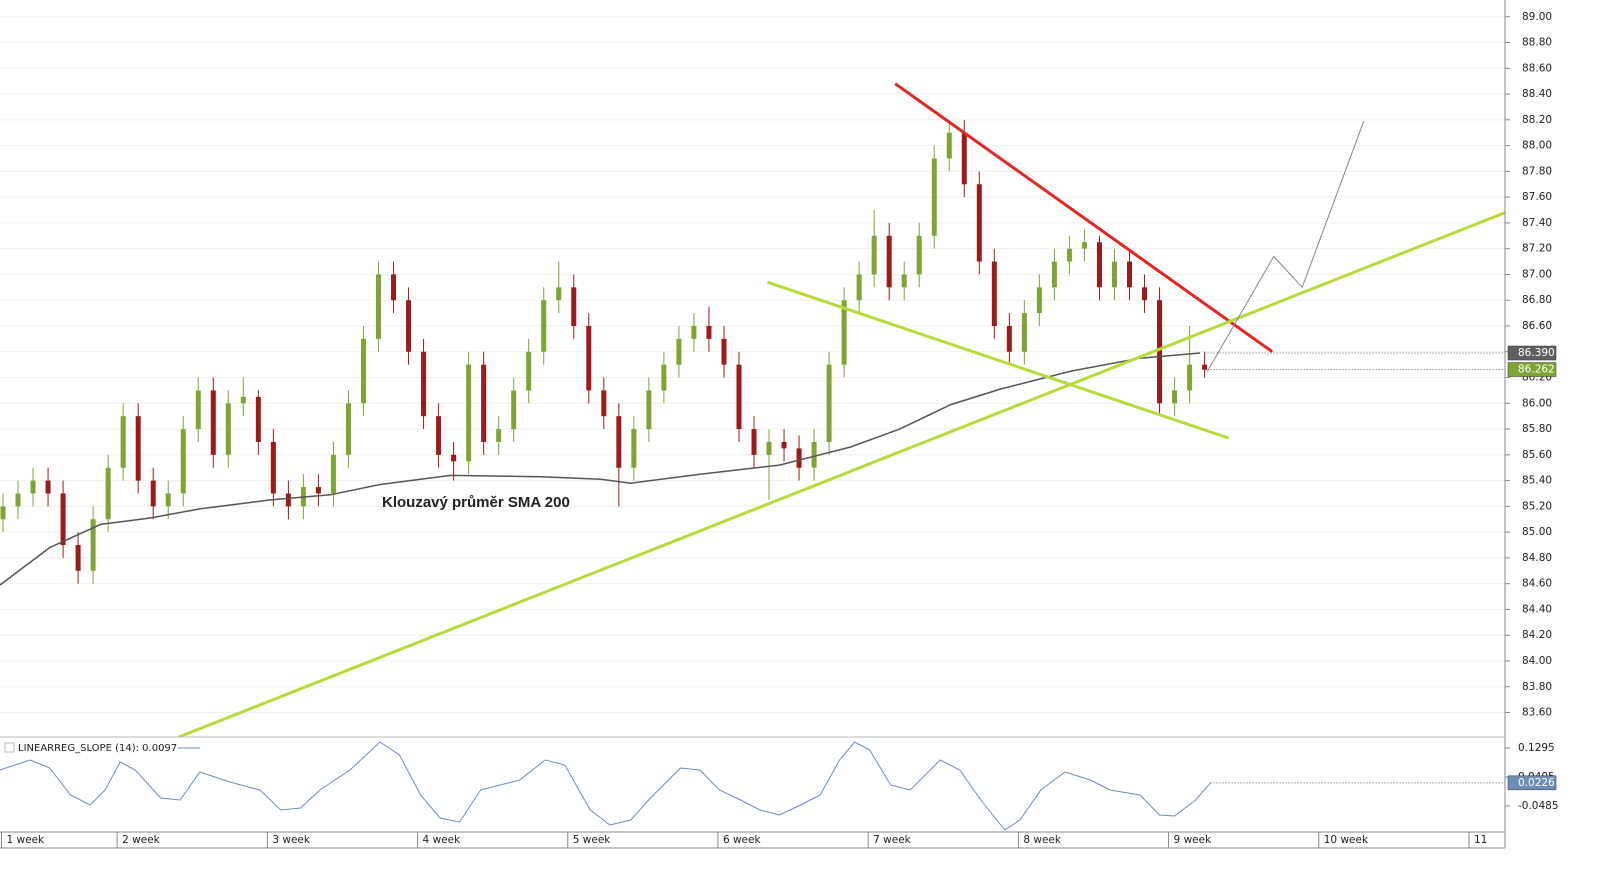  I want to click on y-tick-label: 0.1295, so click(1536, 748).